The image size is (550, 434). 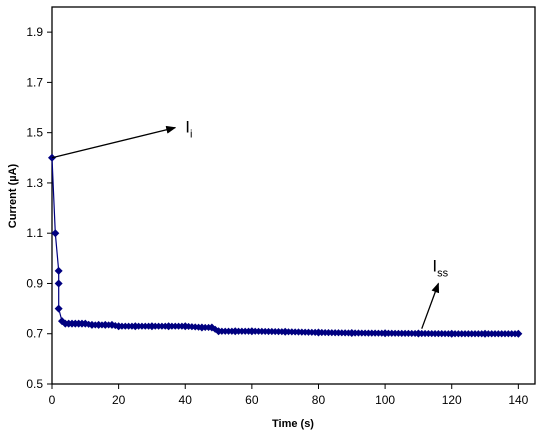 What do you see at coordinates (215, 329) in the screenshot?
I see `data-point-marker` at bounding box center [215, 329].